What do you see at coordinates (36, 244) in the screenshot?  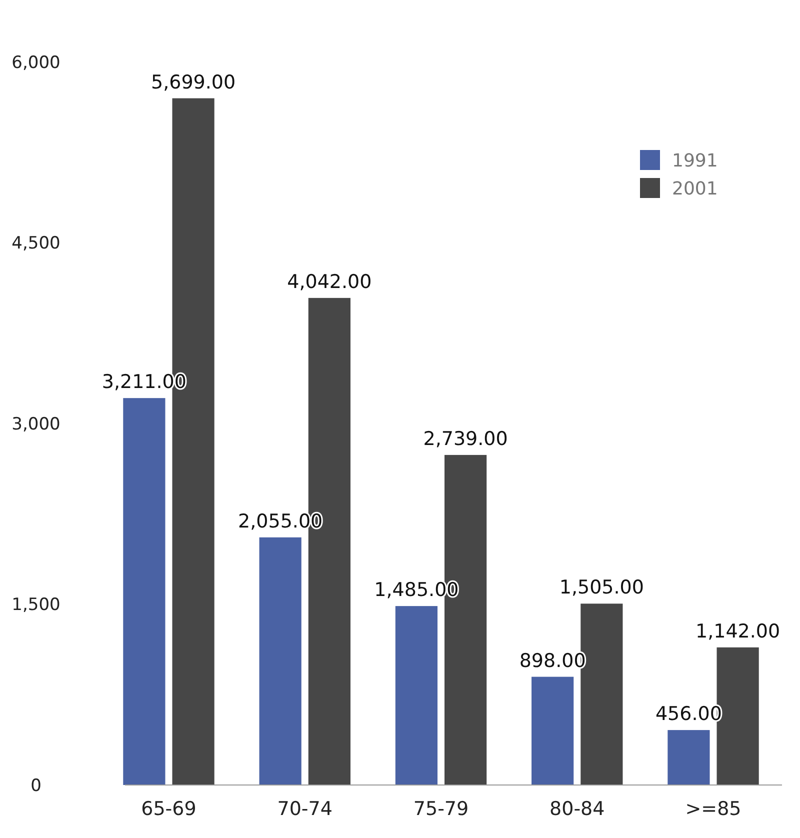 I see `y-tick-label: 4,500` at bounding box center [36, 244].